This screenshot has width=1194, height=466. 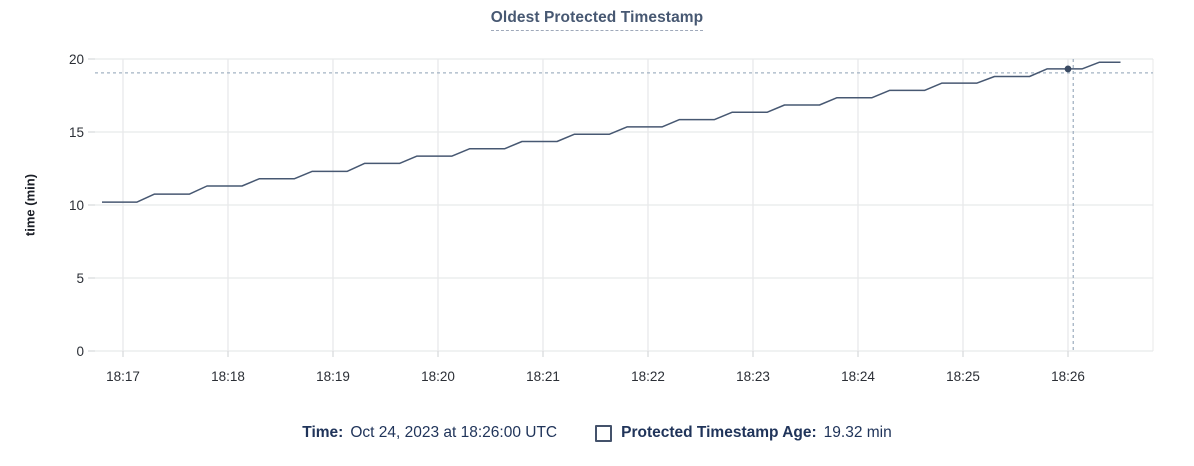 I want to click on x-axis-tick-label: 18:24, so click(x=858, y=376).